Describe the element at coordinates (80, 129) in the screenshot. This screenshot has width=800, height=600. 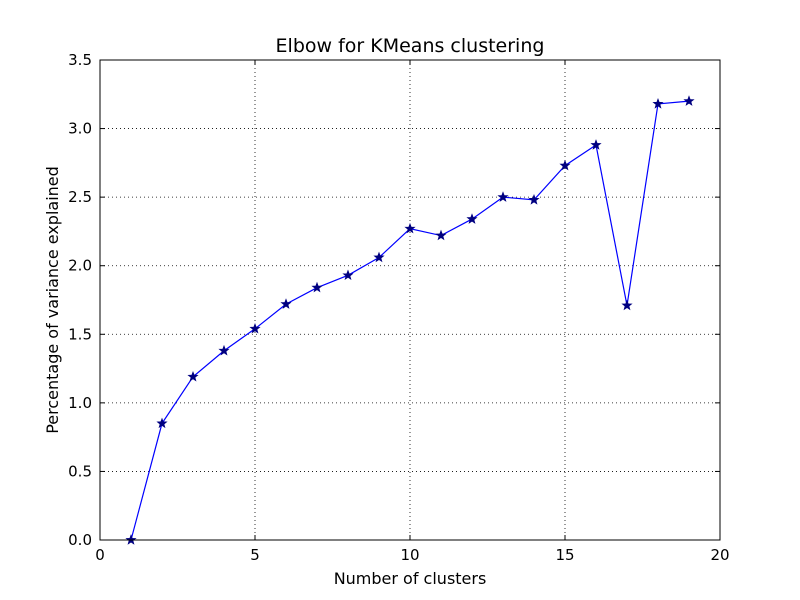
I see `y-tick-label: 3.0` at that location.